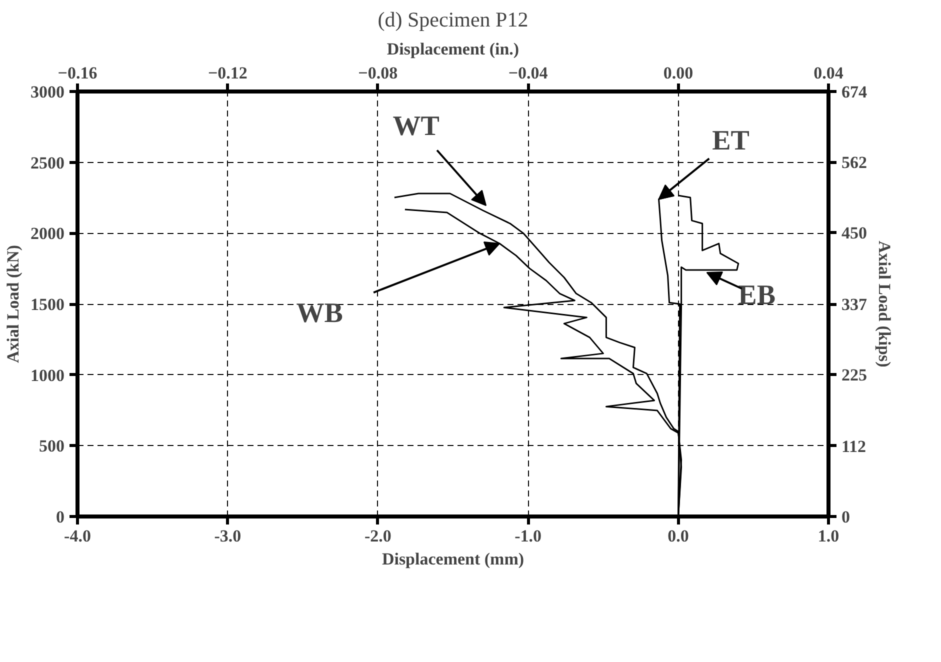 The width and height of the screenshot is (941, 662). What do you see at coordinates (47, 375) in the screenshot?
I see `y-tick-label: 1000` at bounding box center [47, 375].